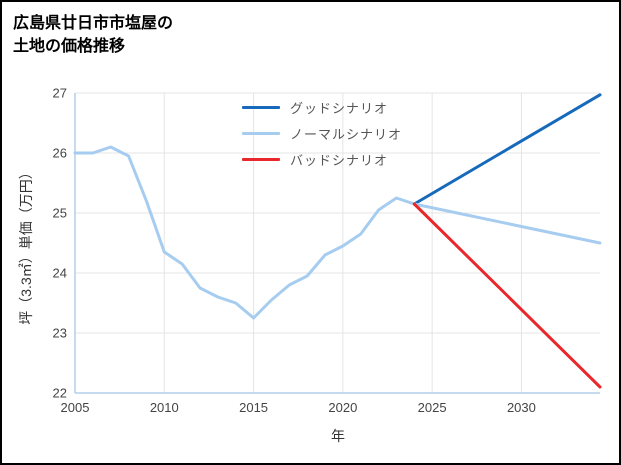 This screenshot has height=465, width=621. What do you see at coordinates (521, 407) in the screenshot?
I see `x-tick-label: 2030` at bounding box center [521, 407].